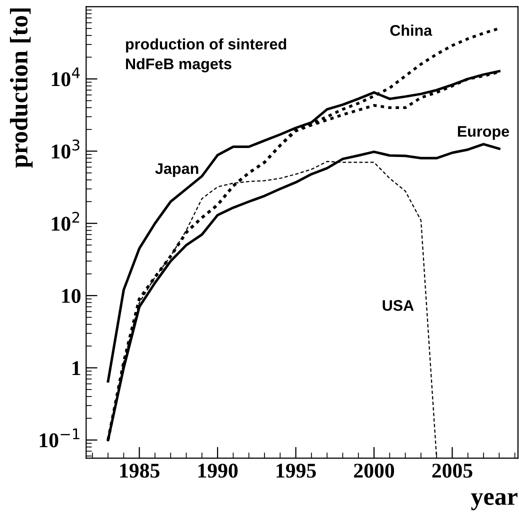 This screenshot has width=519, height=516. What do you see at coordinates (60, 438) in the screenshot?
I see `y-tick-label: 10$^{−1}$` at bounding box center [60, 438].